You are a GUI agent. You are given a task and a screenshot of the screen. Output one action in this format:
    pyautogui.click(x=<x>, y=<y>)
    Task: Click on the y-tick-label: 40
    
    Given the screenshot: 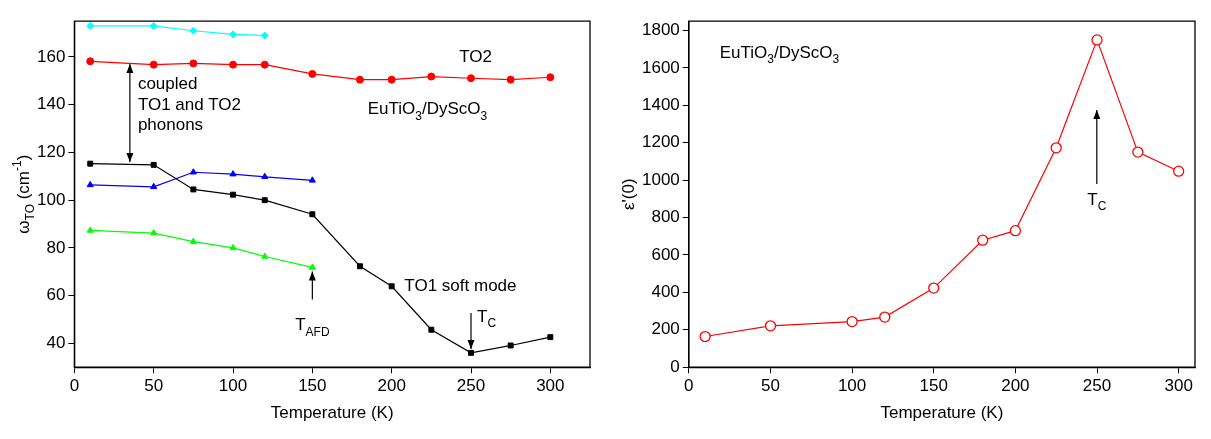 What is the action you would take?
    pyautogui.click(x=56, y=343)
    